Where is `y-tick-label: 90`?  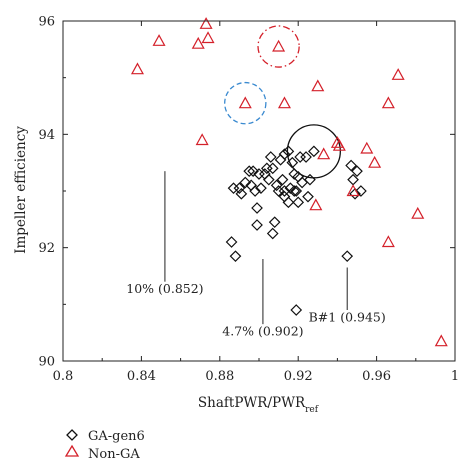
y-tick-label: 90 is located at coordinates (46, 362).